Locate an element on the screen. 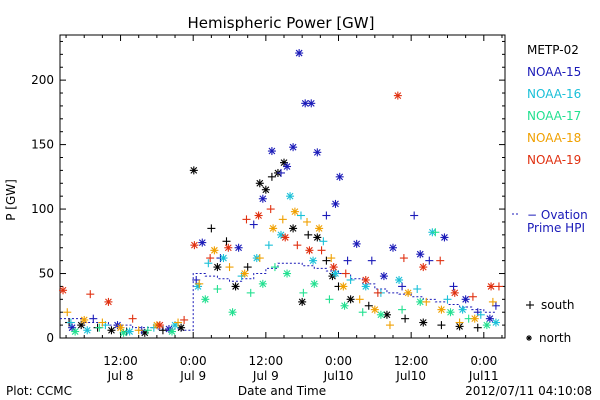  ovation-hpi-path is located at coordinates (278, 296).